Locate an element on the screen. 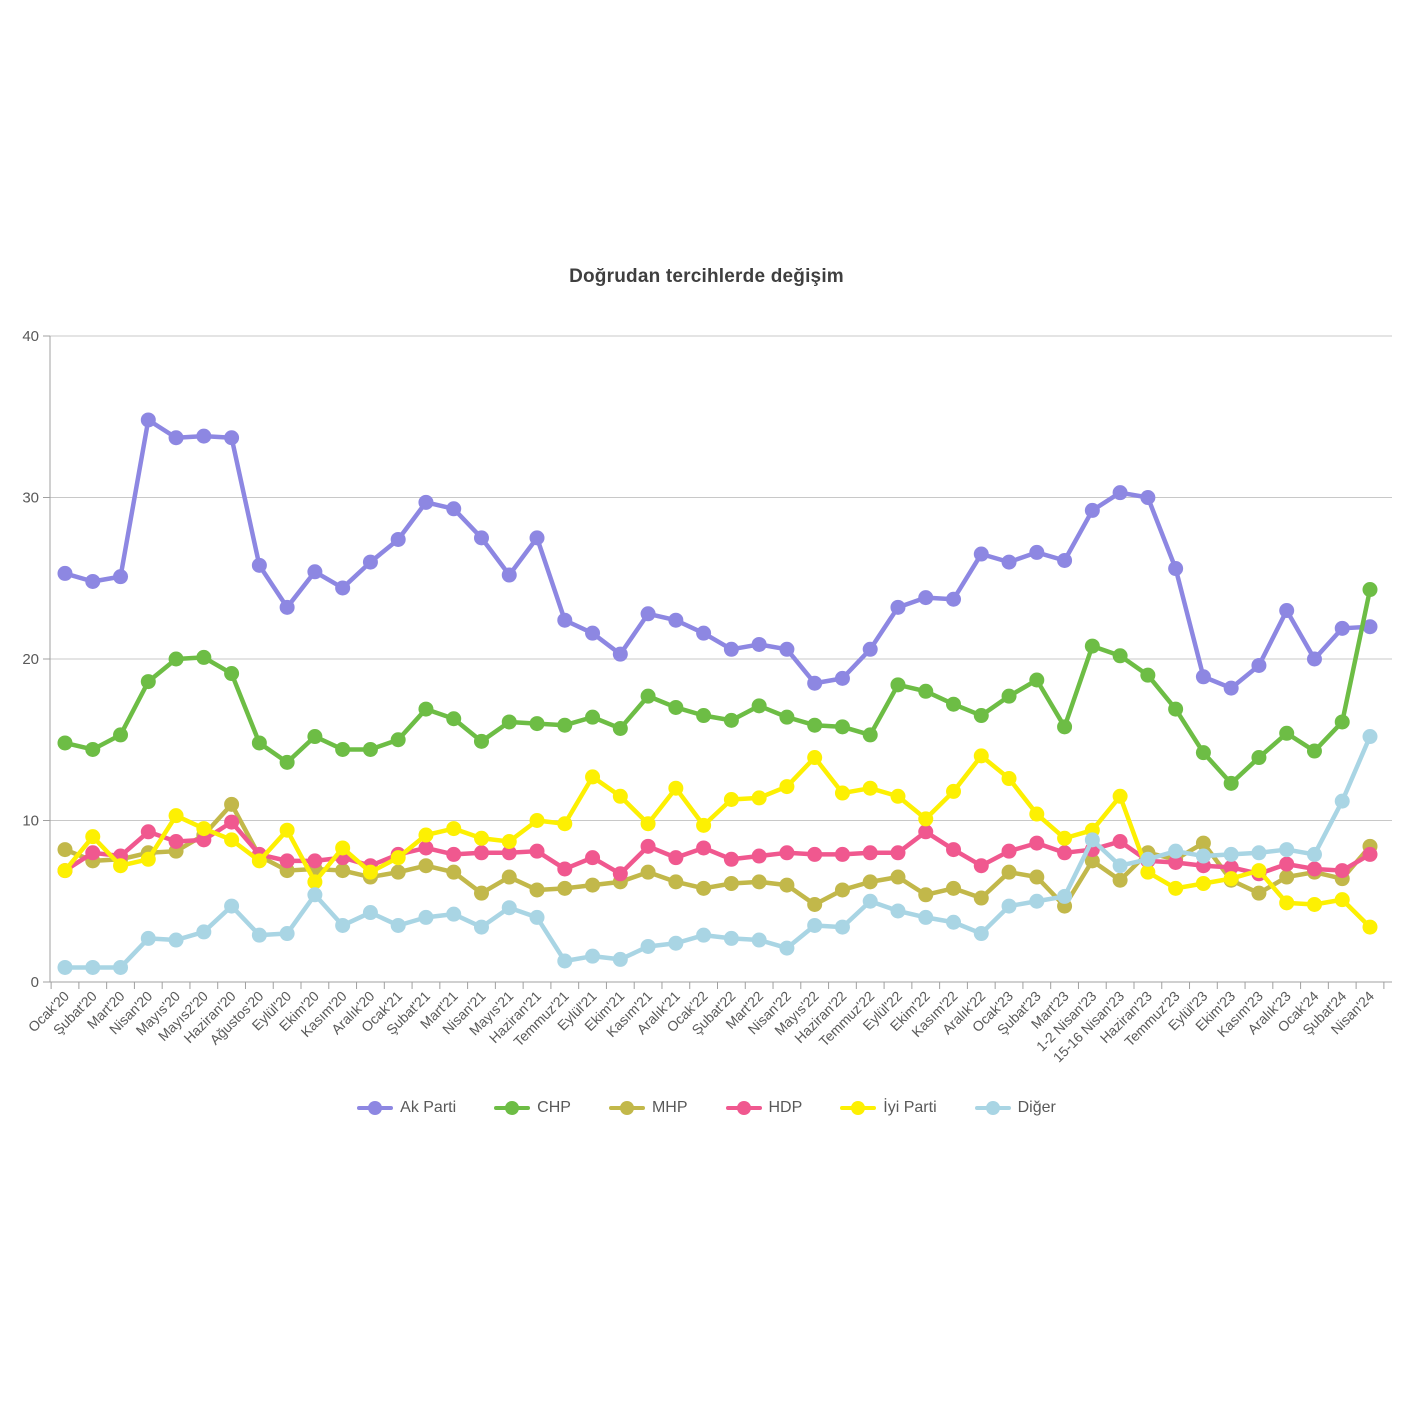 The image size is (1413, 1413). legend-item-i-yi-parti: İyi Parti is located at coordinates (888, 1108).